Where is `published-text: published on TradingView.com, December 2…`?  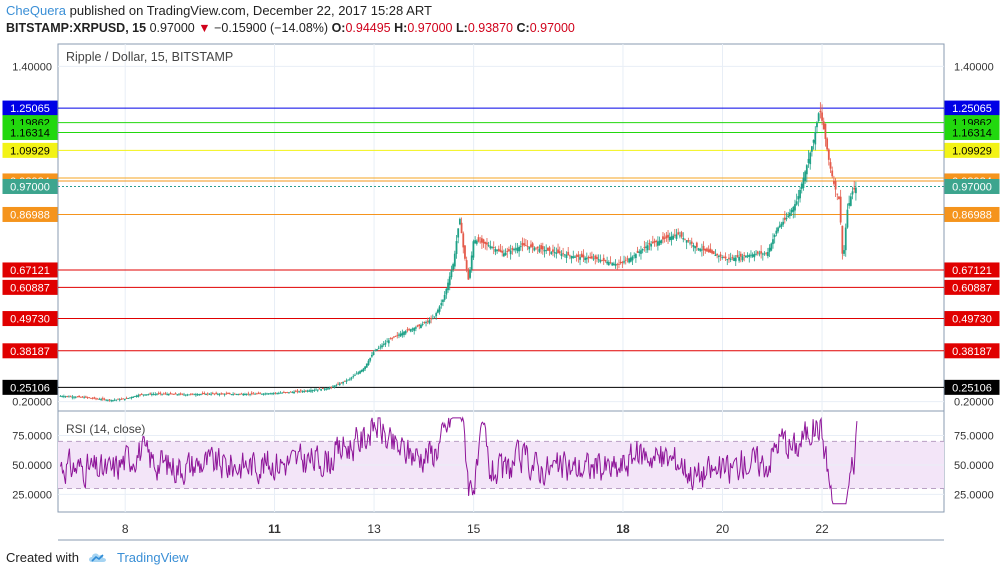
published-text: published on TradingView.com, December 2… is located at coordinates (250, 10).